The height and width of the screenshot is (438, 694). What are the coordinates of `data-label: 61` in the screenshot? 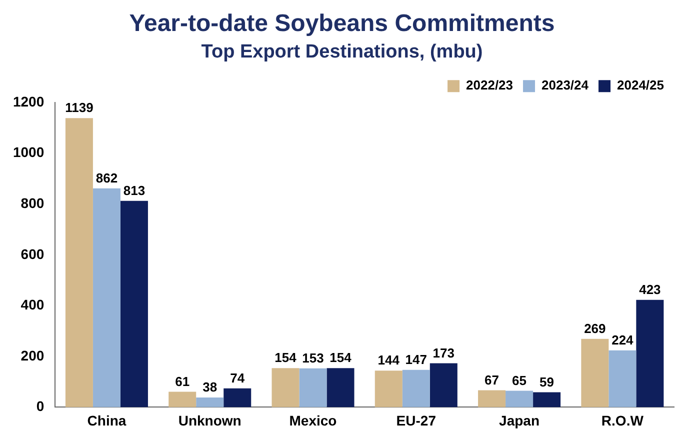 It's located at (182, 381).